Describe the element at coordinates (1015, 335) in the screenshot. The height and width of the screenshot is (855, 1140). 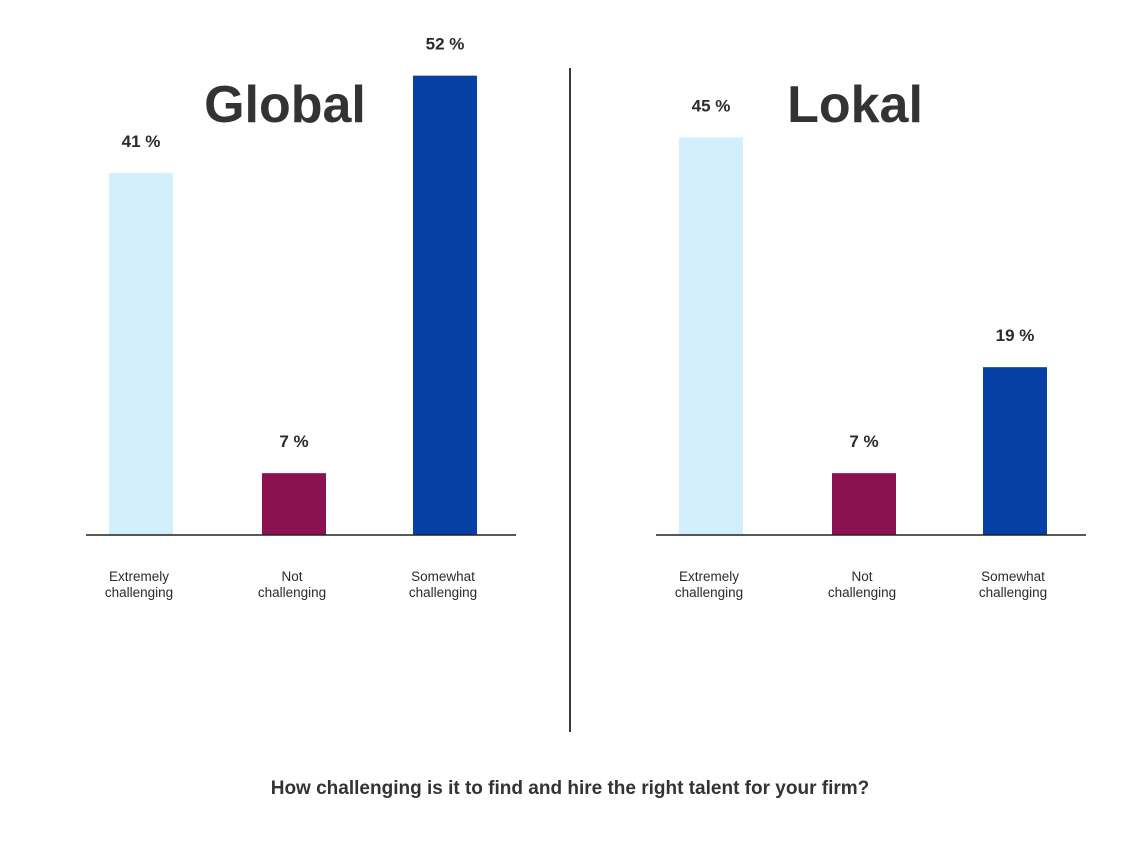
I see `value-label-somewhat-challenging: 19 %` at that location.